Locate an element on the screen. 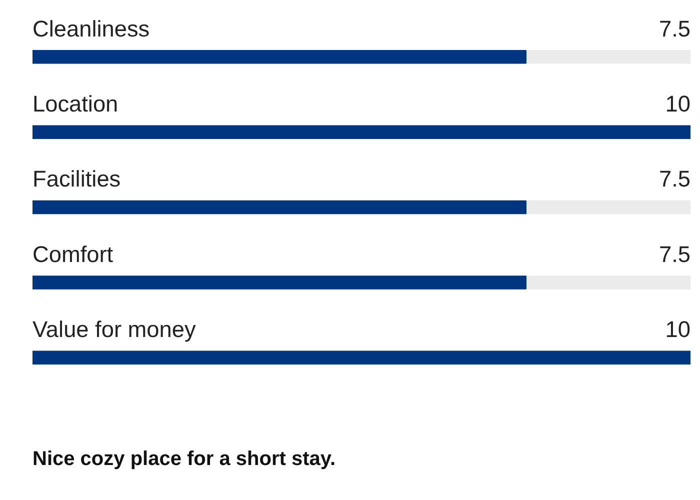 The width and height of the screenshot is (700, 500). y-tick-label: Value for money is located at coordinates (114, 329).